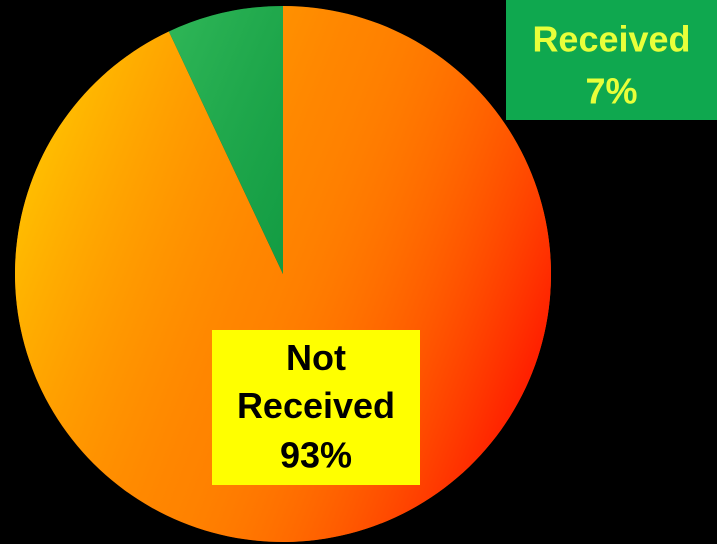 The height and width of the screenshot is (544, 717). Describe the element at coordinates (611, 91) in the screenshot. I see `slice-value-label: 7%` at that location.